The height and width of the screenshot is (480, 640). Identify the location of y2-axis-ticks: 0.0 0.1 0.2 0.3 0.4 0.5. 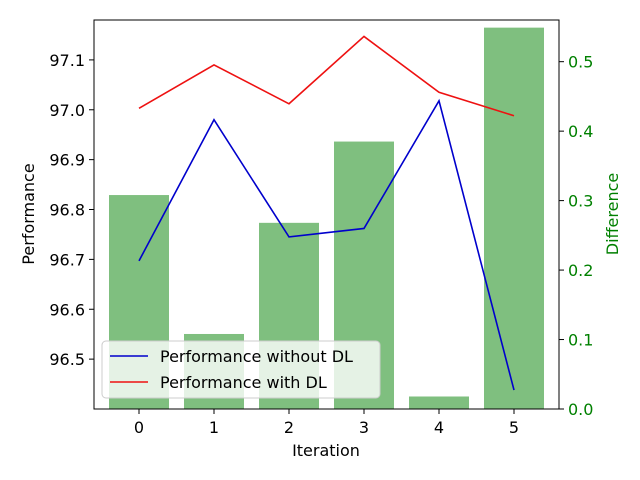
(576, 236).